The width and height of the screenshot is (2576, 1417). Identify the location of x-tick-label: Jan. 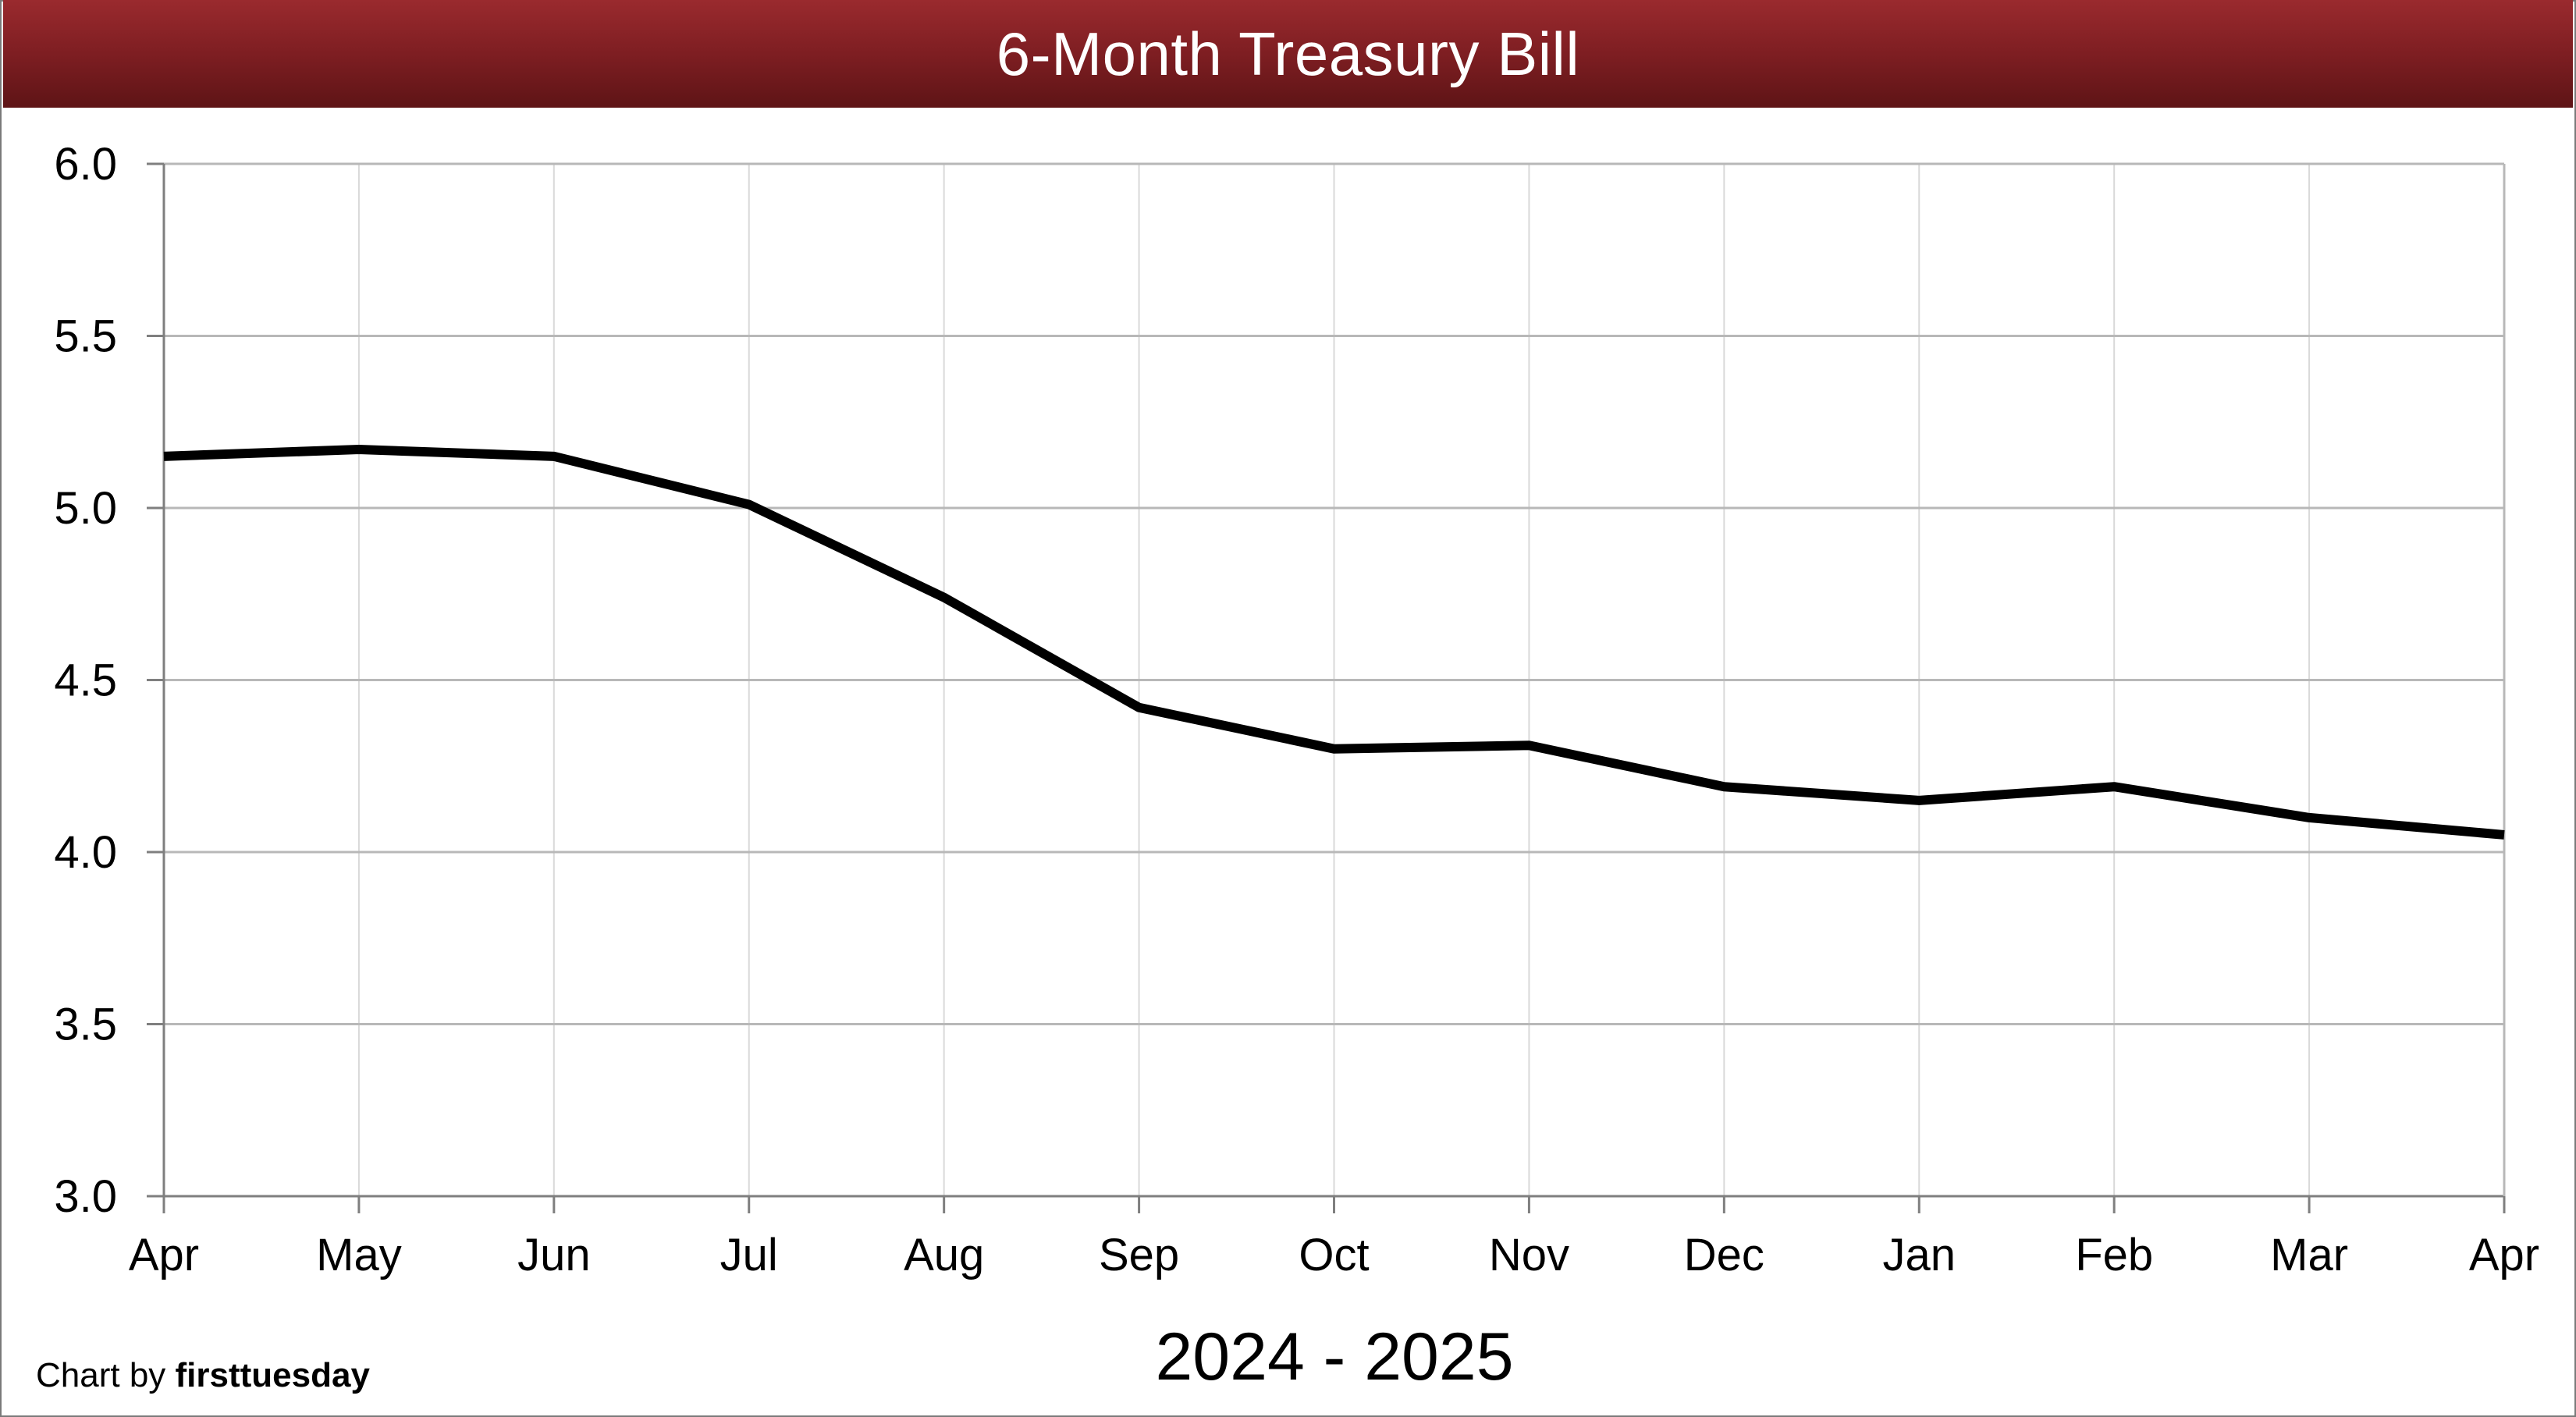
(1919, 1255).